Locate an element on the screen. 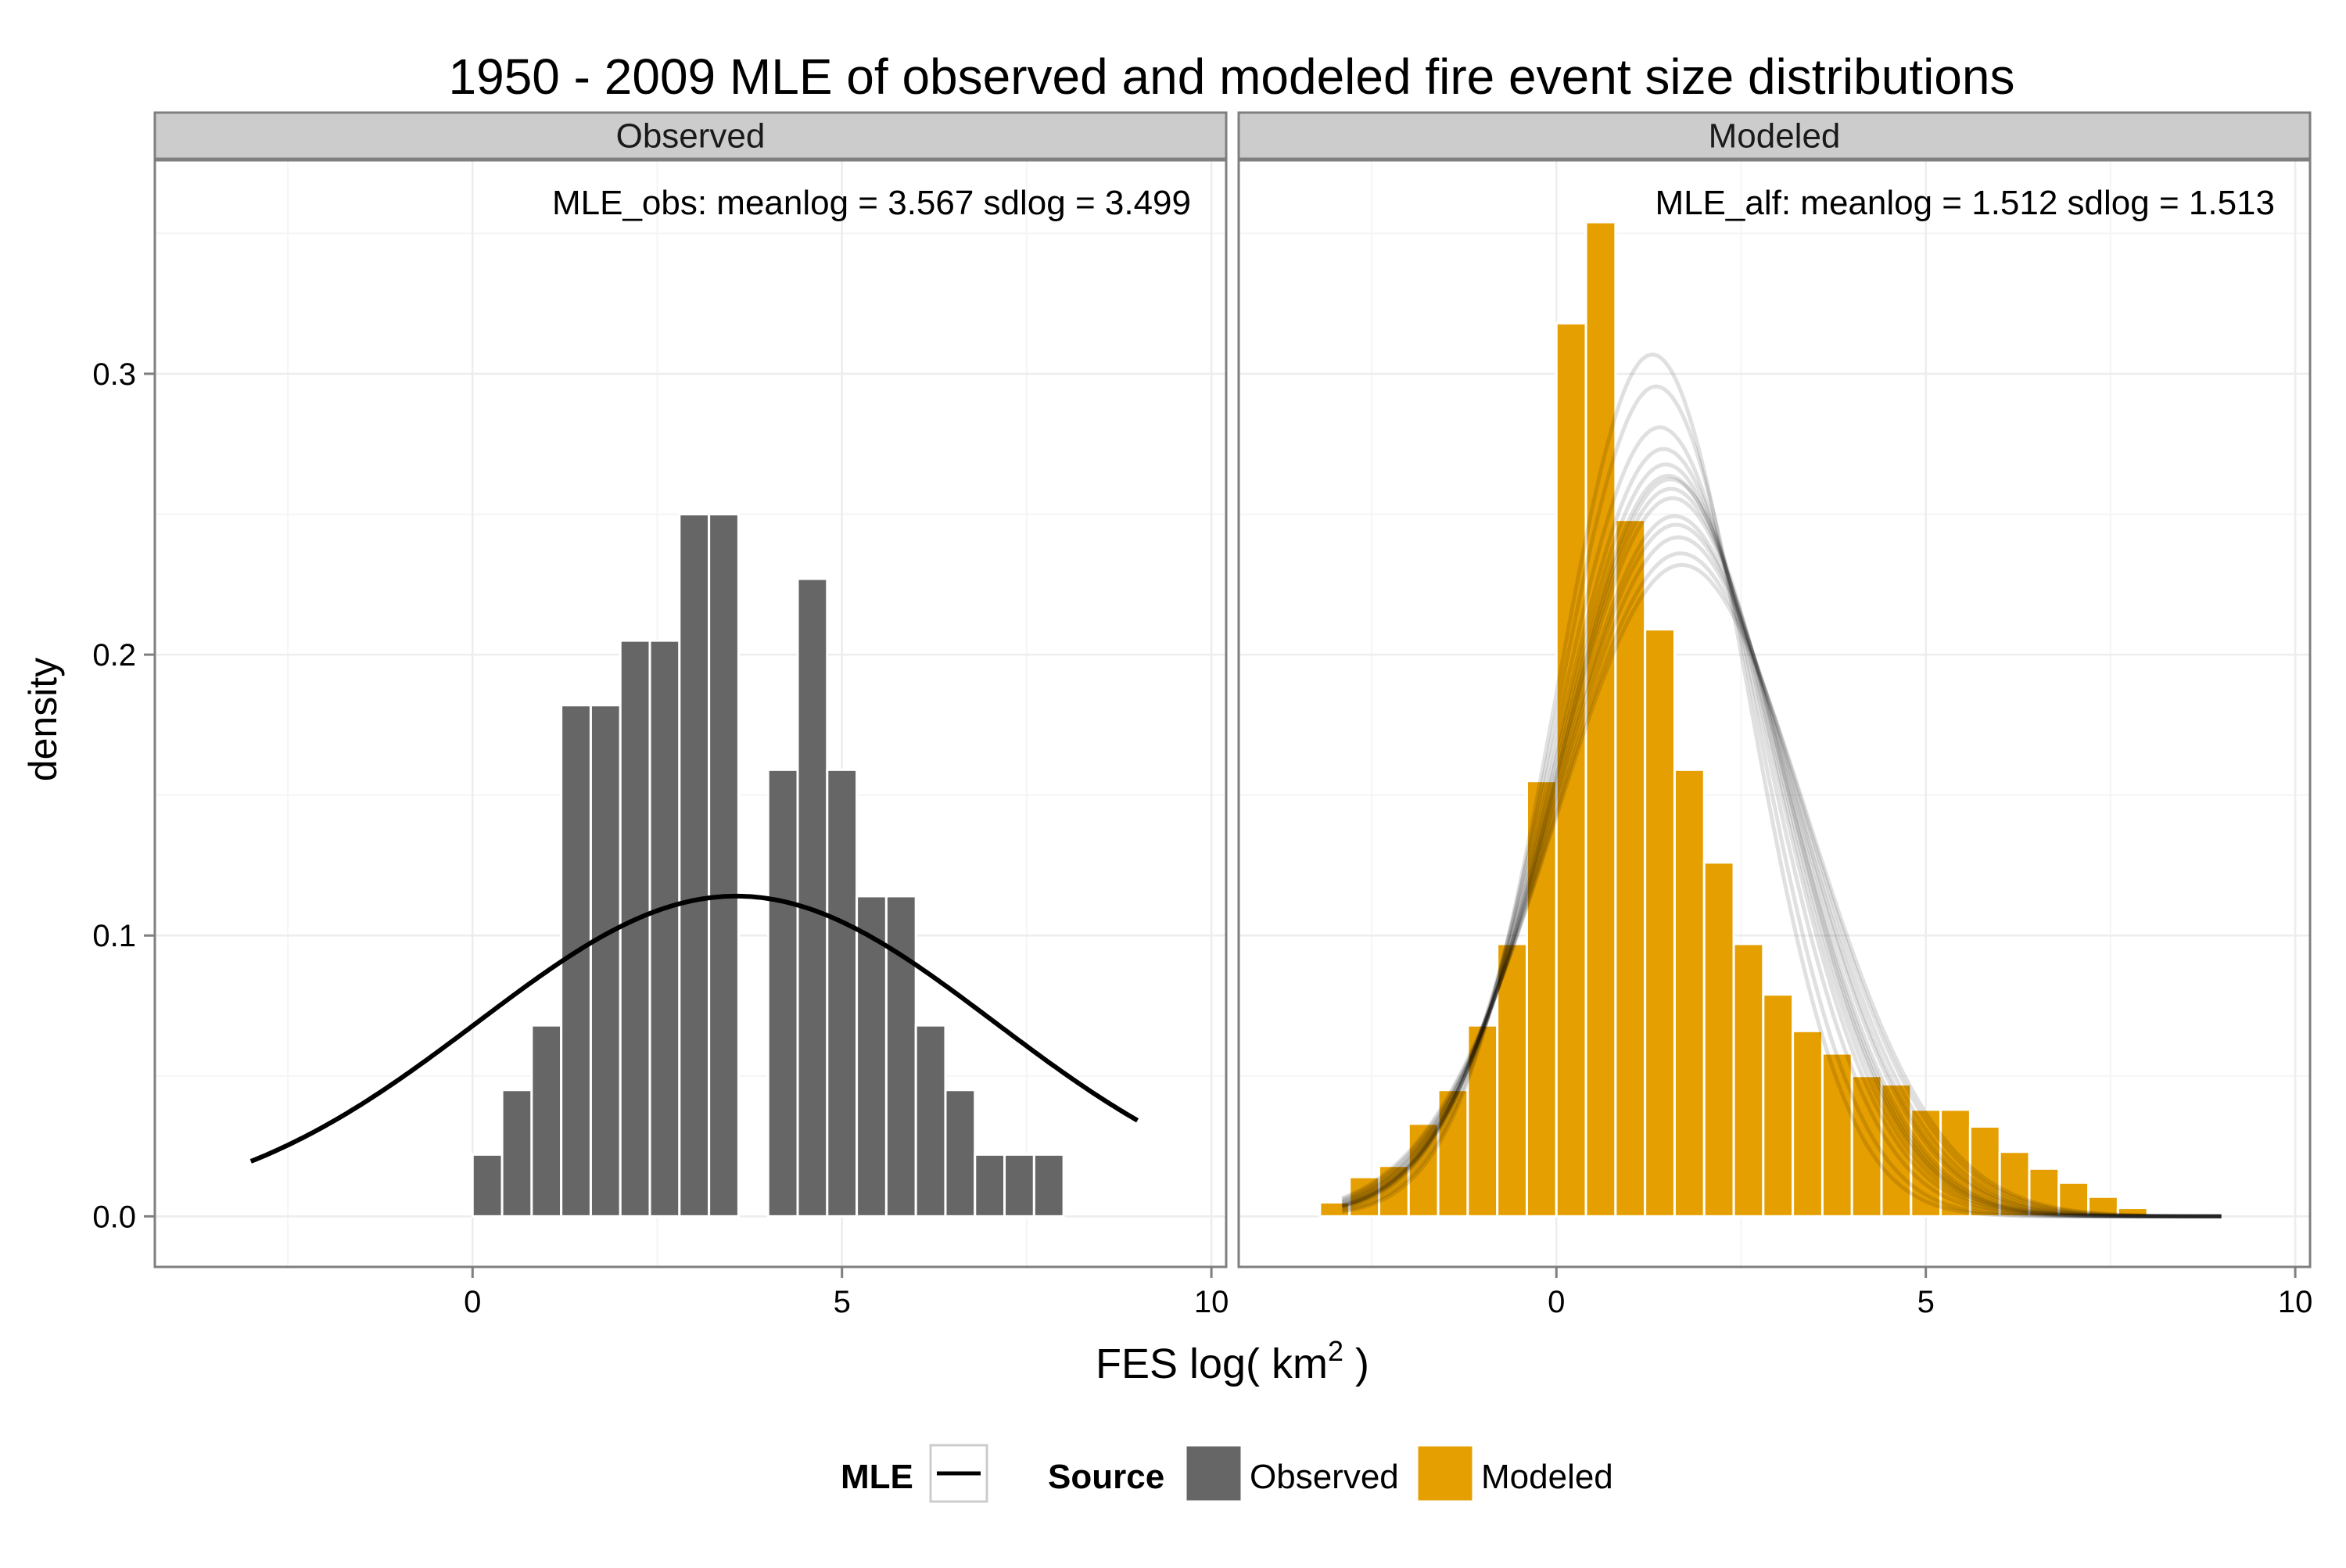 The image size is (2346, 1568). x-axis-label: FES log( km2 ) is located at coordinates (1233, 1361).